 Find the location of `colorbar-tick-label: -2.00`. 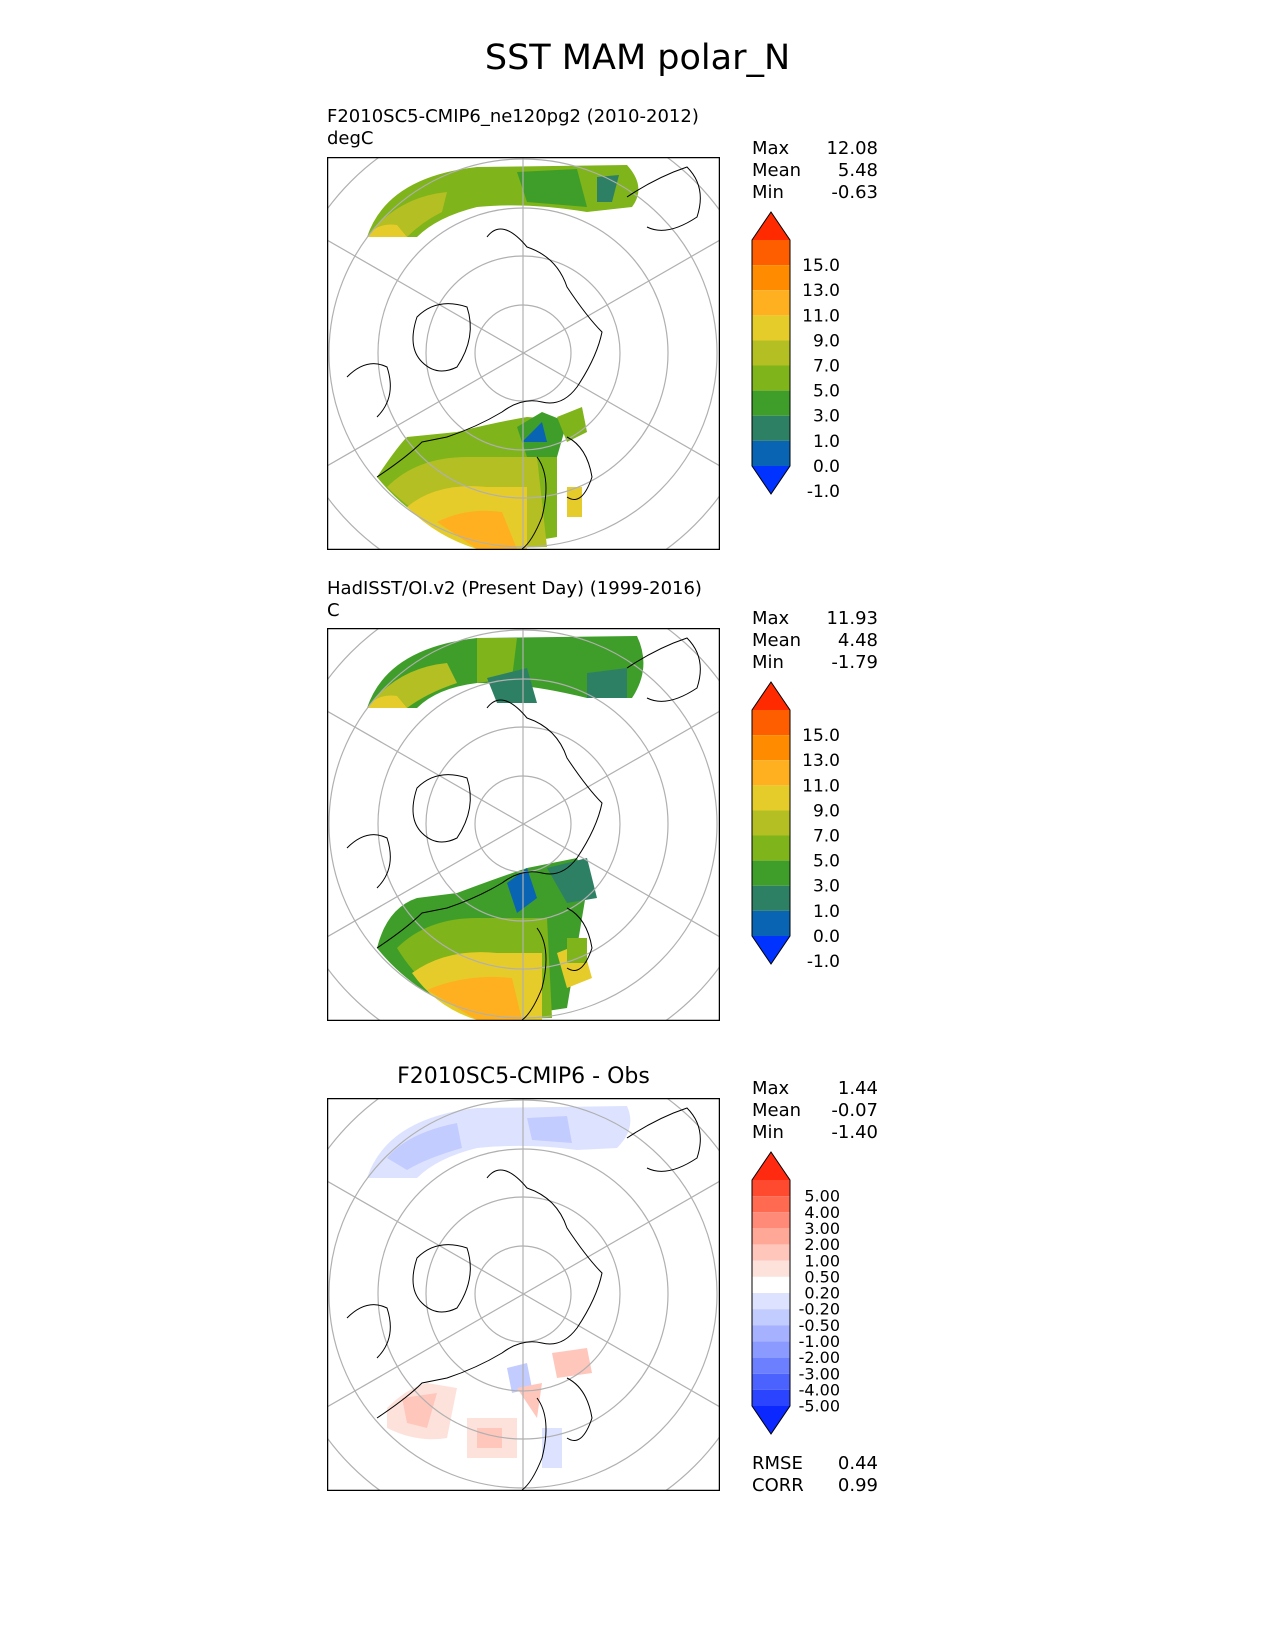

colorbar-tick-label: -2.00 is located at coordinates (819, 1357).